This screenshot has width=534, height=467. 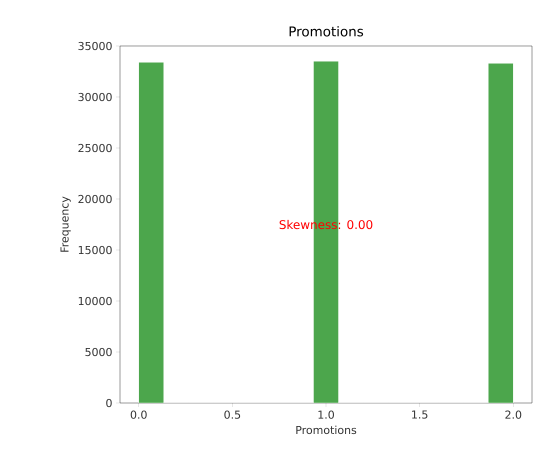 What do you see at coordinates (326, 414) in the screenshot?
I see `x-tick-label: 1.0` at bounding box center [326, 414].